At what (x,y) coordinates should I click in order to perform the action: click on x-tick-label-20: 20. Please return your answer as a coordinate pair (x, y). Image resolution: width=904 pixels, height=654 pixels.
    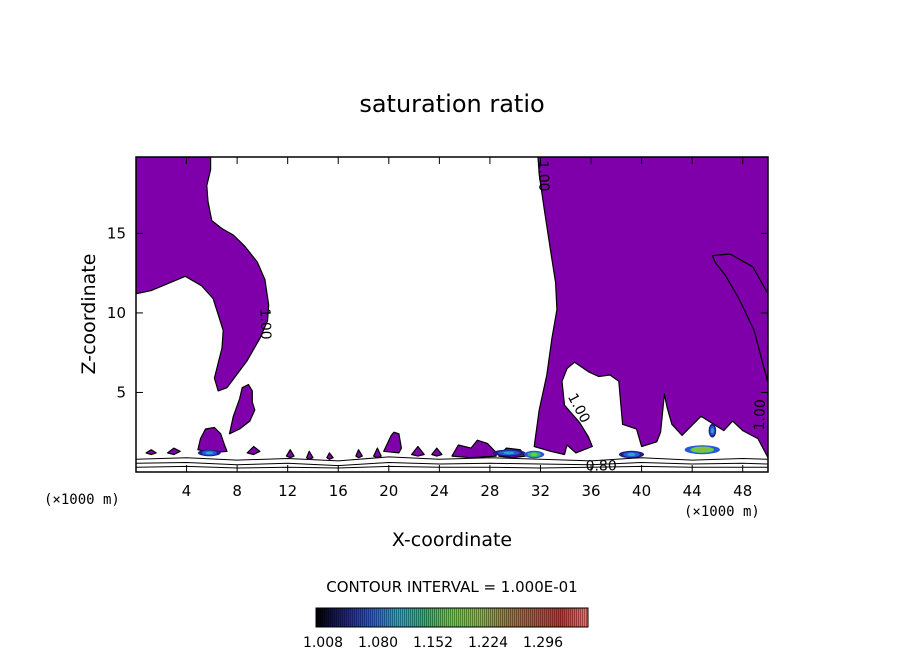
    Looking at the image, I should click on (388, 491).